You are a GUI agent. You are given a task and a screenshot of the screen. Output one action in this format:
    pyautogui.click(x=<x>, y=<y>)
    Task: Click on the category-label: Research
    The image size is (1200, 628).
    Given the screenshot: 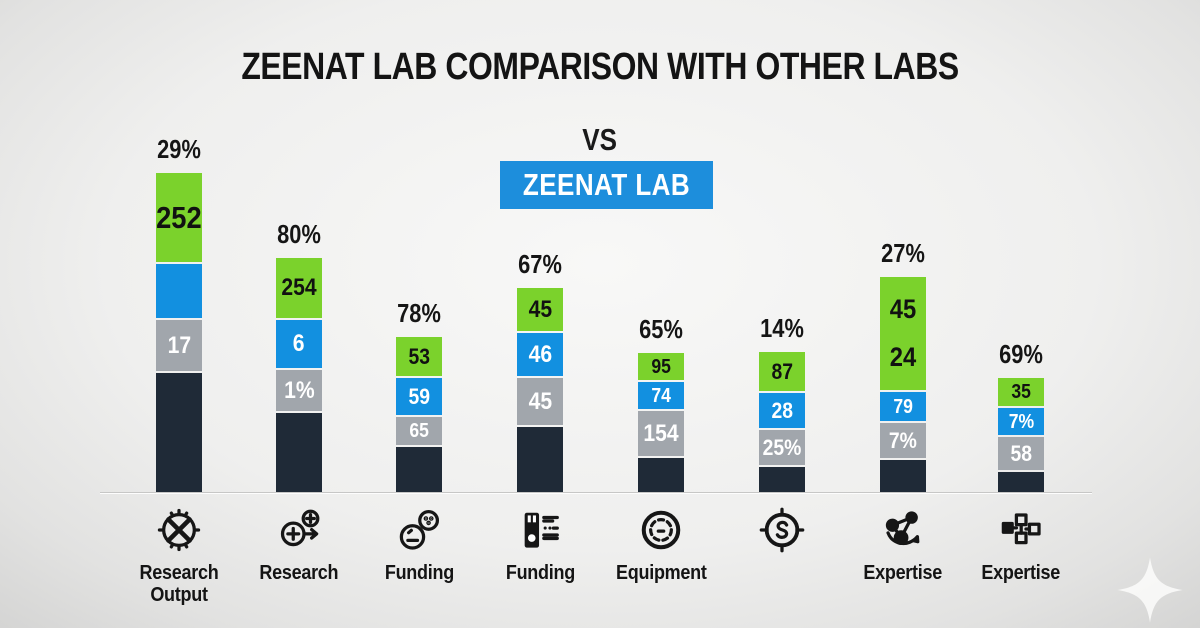 What is the action you would take?
    pyautogui.click(x=299, y=573)
    